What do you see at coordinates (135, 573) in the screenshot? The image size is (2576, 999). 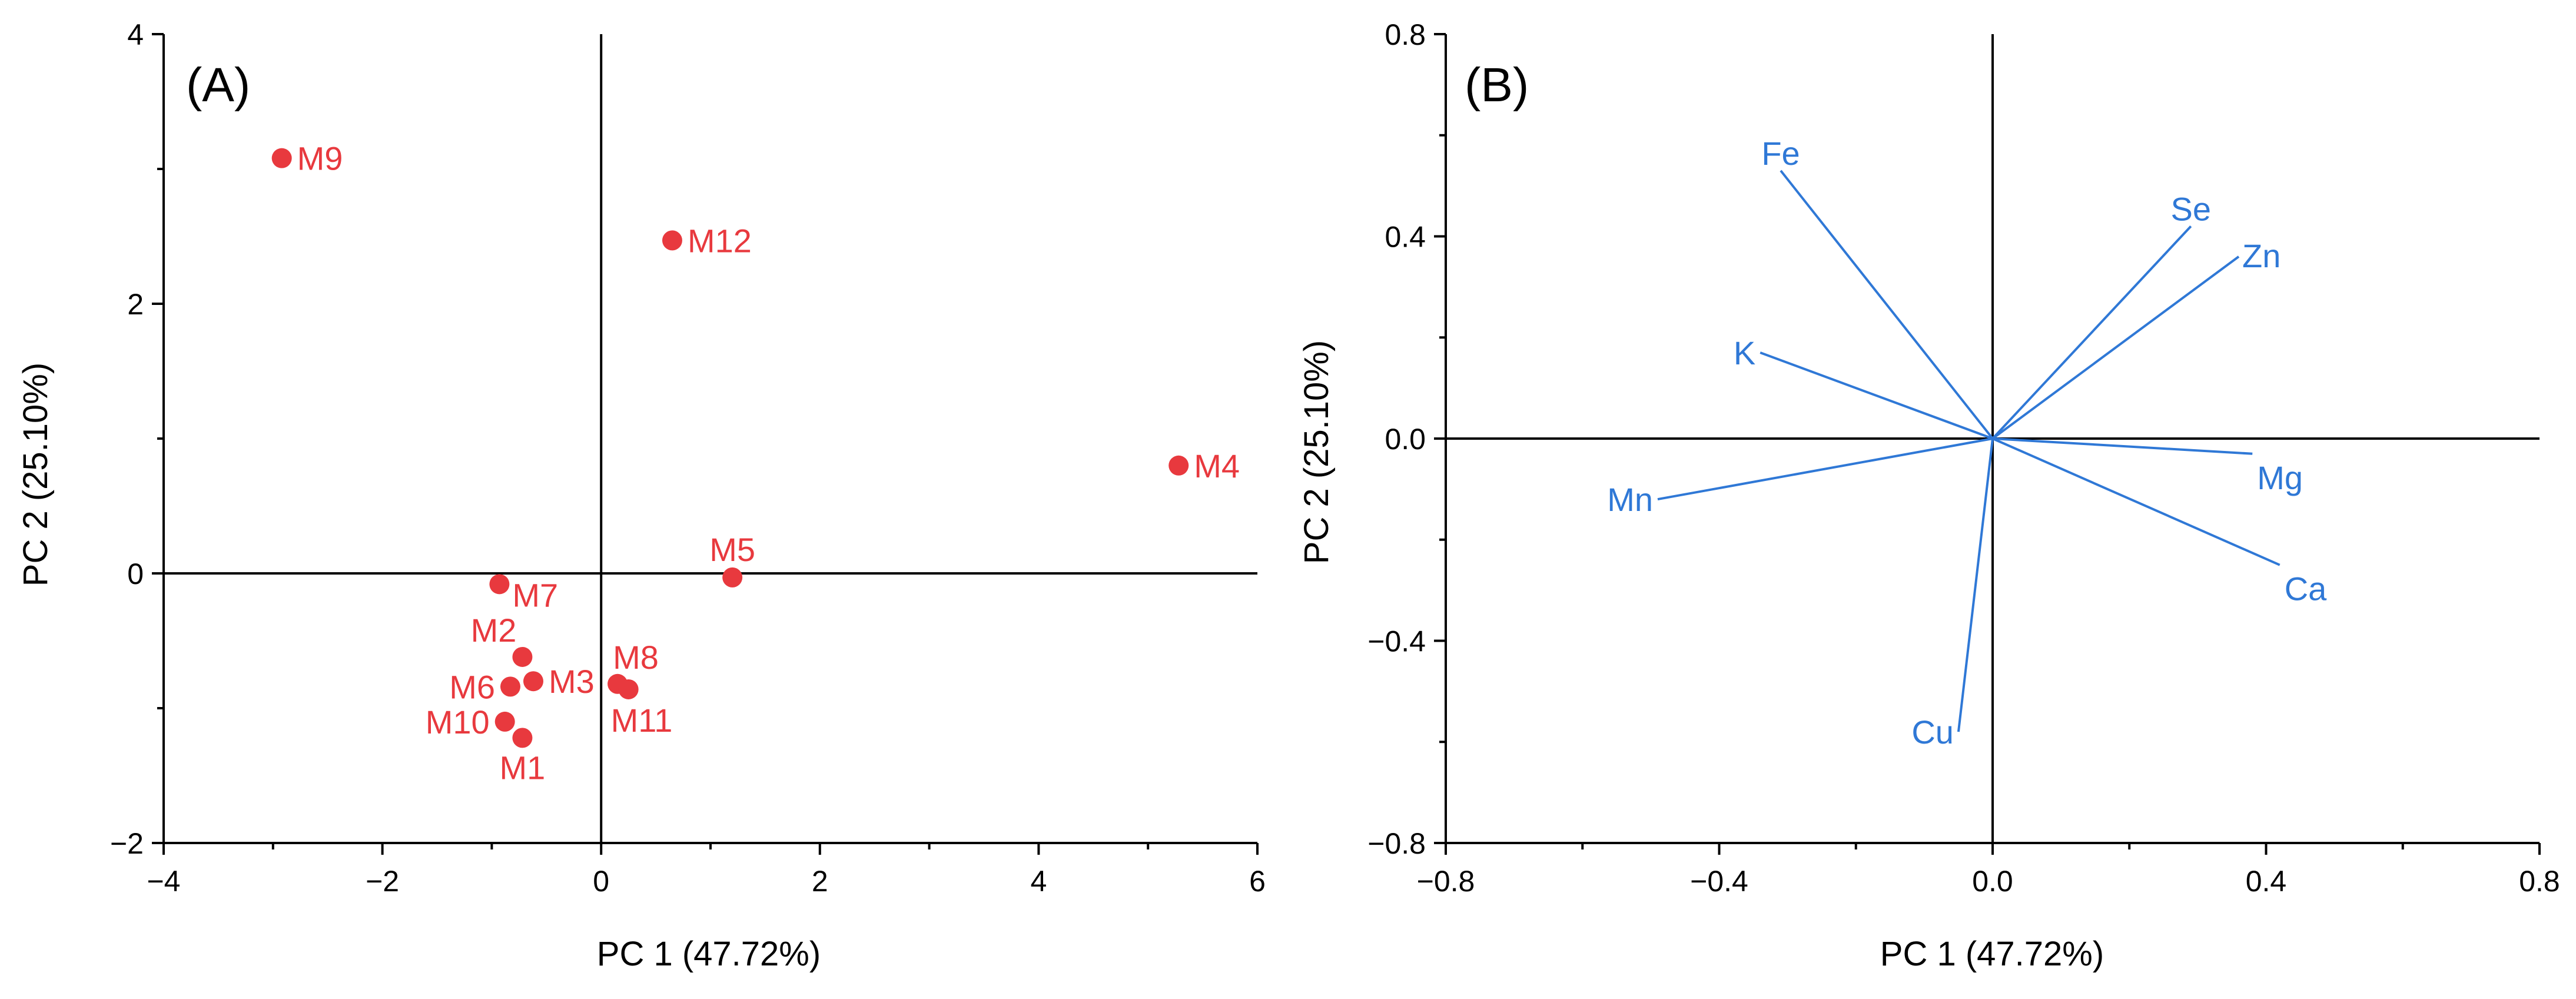 I see `panel-a-y-tick-label: 0` at bounding box center [135, 573].